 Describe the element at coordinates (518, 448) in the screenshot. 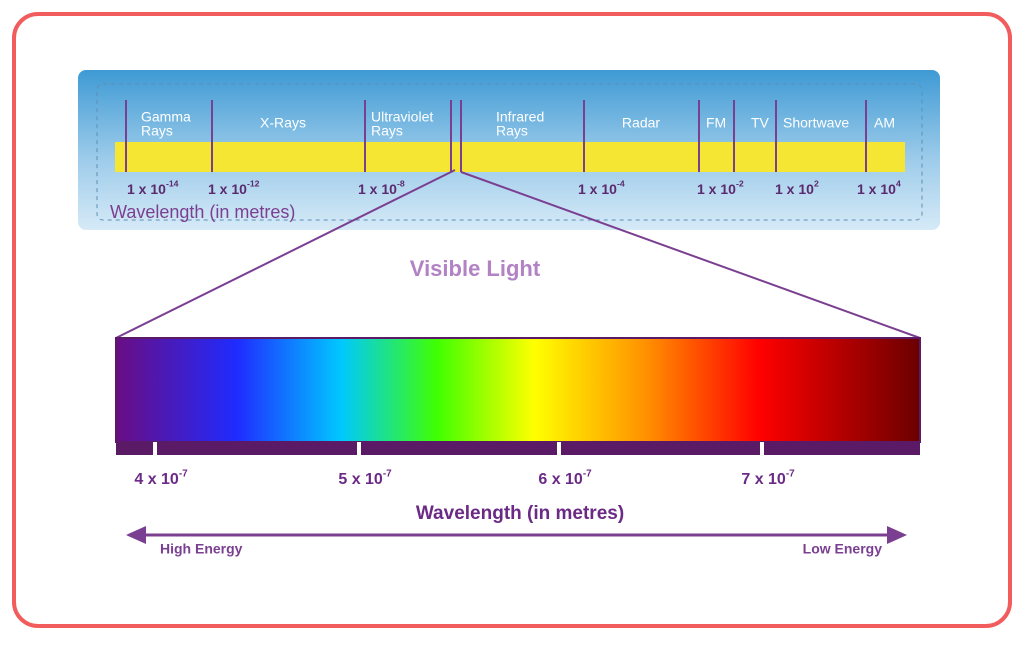

I see `visible-scale` at that location.